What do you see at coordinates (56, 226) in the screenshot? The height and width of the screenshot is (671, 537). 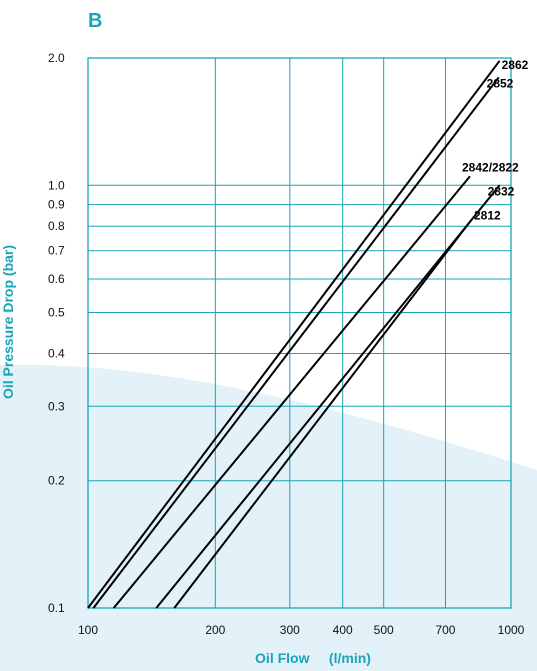 I see `y-tick-label: 0.8` at bounding box center [56, 226].